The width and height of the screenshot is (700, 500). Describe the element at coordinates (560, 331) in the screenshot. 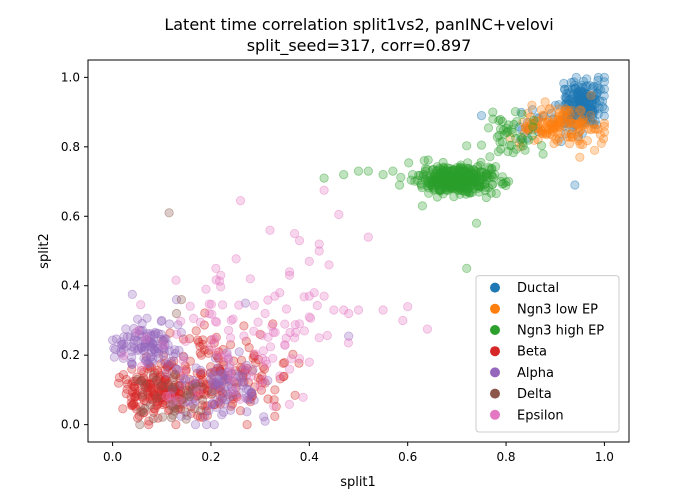

I see `legend-label: Ngn3 high EP` at that location.